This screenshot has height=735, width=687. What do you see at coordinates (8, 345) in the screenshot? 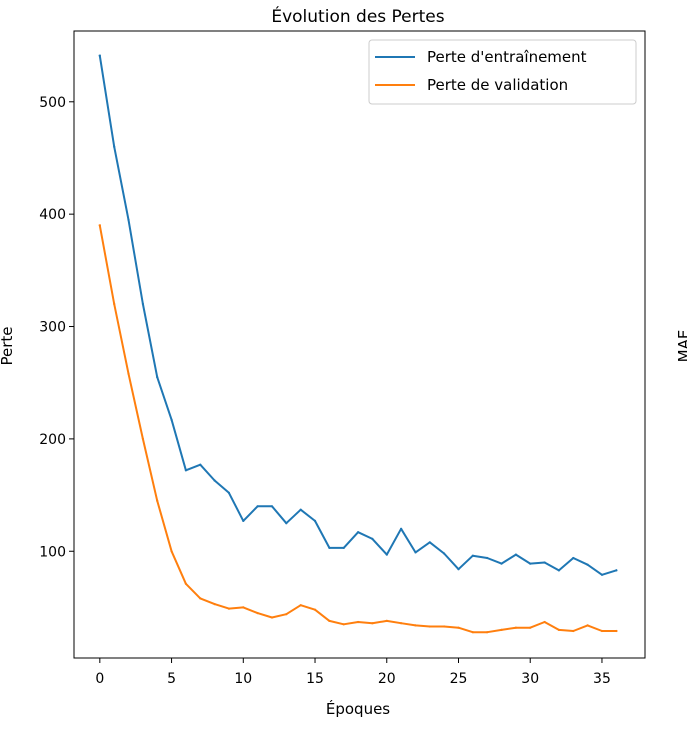
I see `y-axis-label: Perte` at bounding box center [8, 345].